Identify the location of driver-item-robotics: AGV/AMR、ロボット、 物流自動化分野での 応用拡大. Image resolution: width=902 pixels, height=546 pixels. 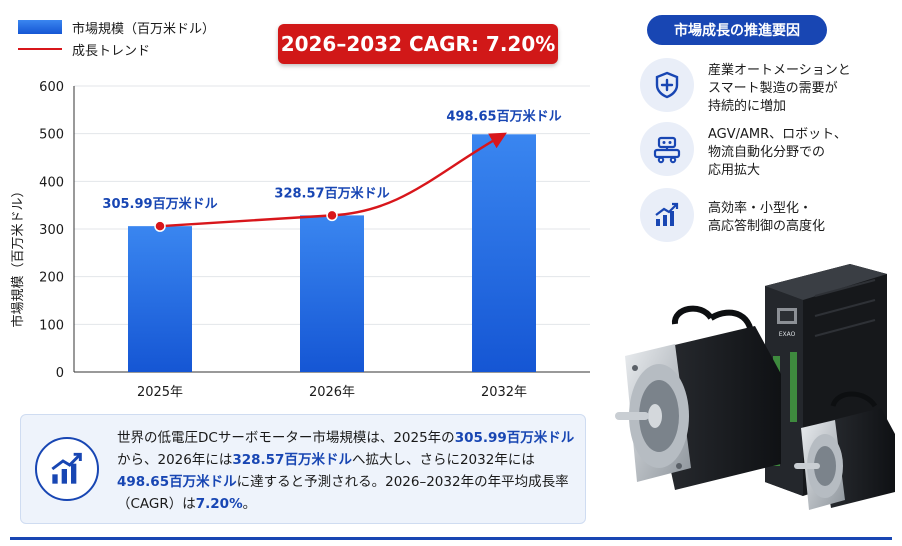
(759, 151).